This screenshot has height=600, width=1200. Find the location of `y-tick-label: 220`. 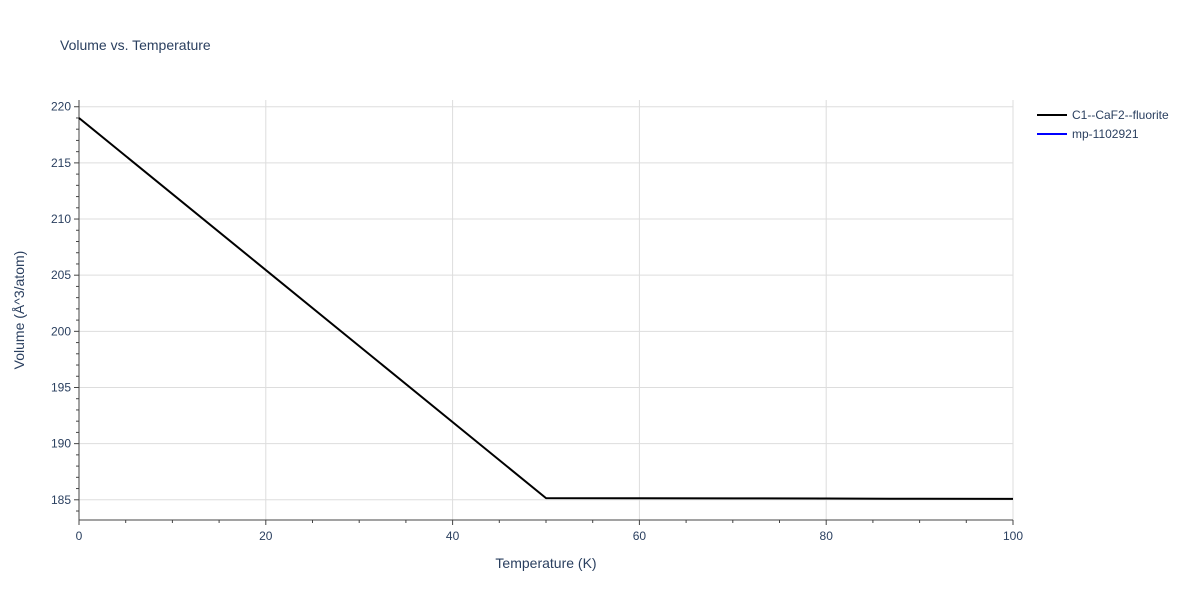

y-tick-label: 220 is located at coordinates (61, 107).